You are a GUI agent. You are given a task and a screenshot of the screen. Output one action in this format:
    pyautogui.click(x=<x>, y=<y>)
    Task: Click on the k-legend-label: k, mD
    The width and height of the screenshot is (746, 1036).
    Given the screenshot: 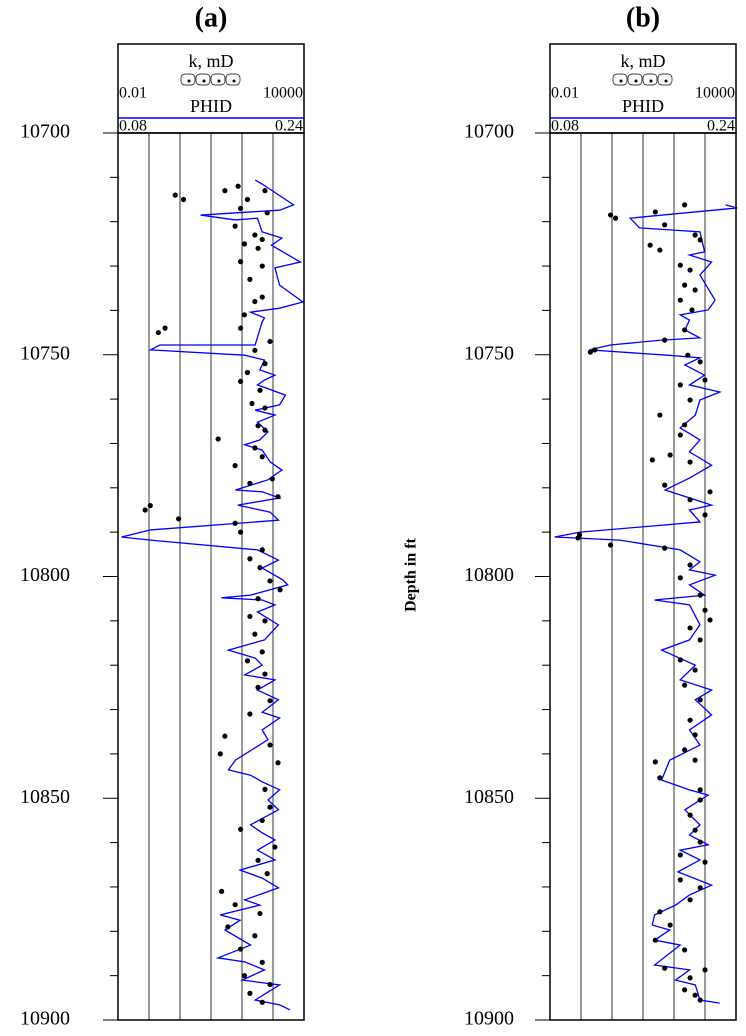 What is the action you would take?
    pyautogui.click(x=643, y=61)
    